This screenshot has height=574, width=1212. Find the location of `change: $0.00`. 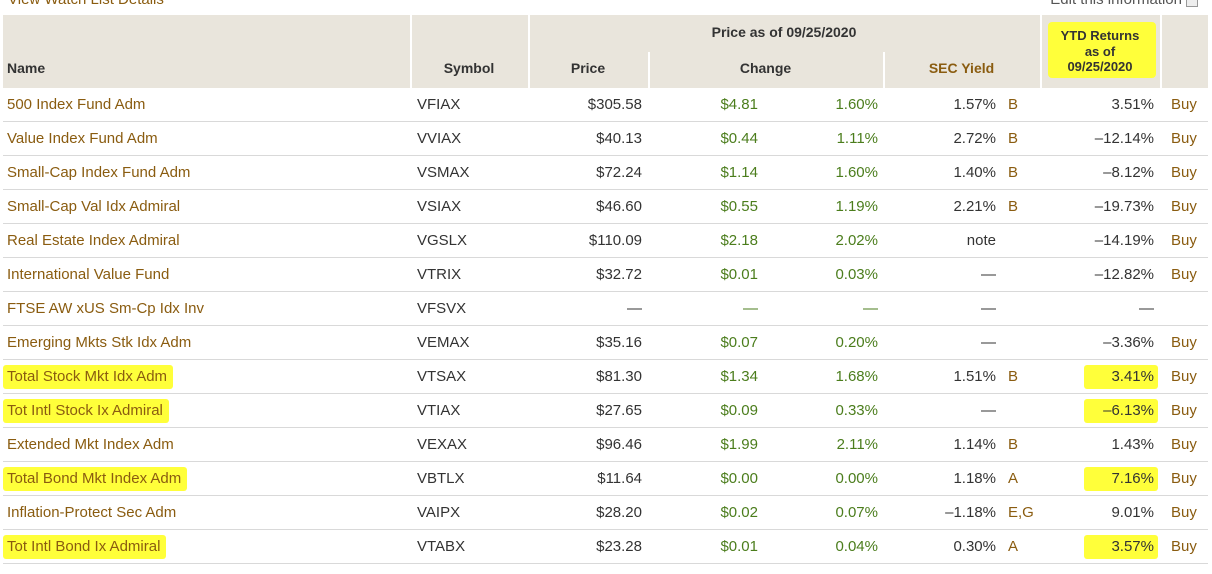

change: $0.00 is located at coordinates (739, 478).